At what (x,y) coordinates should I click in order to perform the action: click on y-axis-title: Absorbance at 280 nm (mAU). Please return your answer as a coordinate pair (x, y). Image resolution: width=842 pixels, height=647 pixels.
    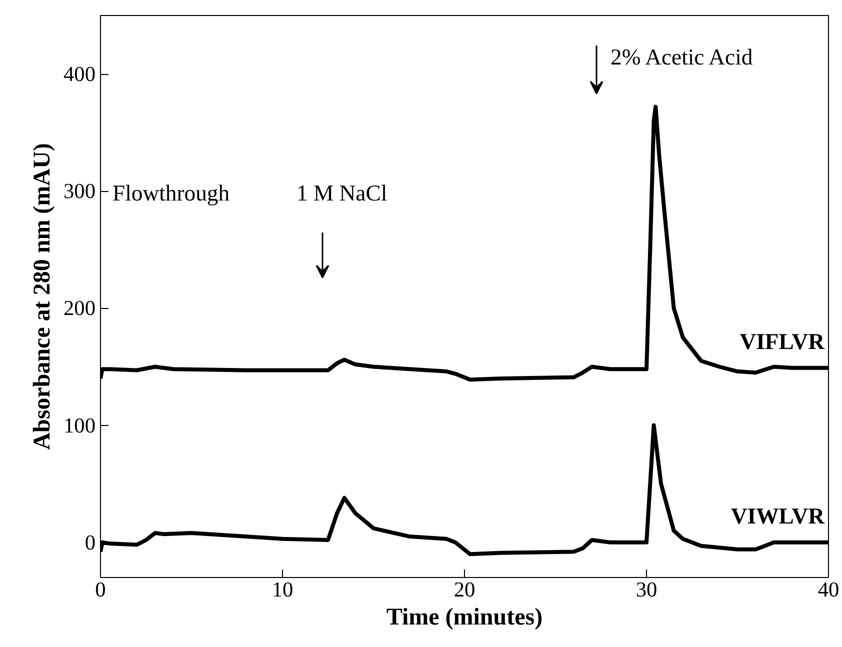
    Looking at the image, I should click on (43, 296).